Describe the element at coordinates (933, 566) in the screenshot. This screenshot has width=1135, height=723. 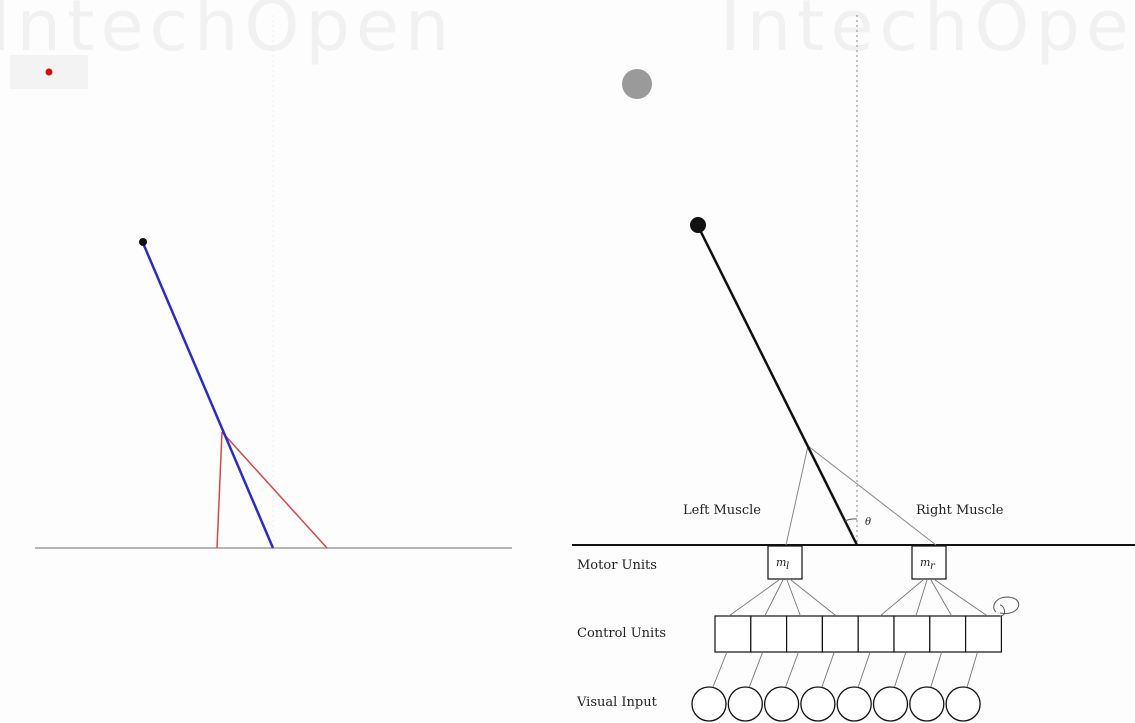
I see `motor-unit-right-subscript: r` at that location.